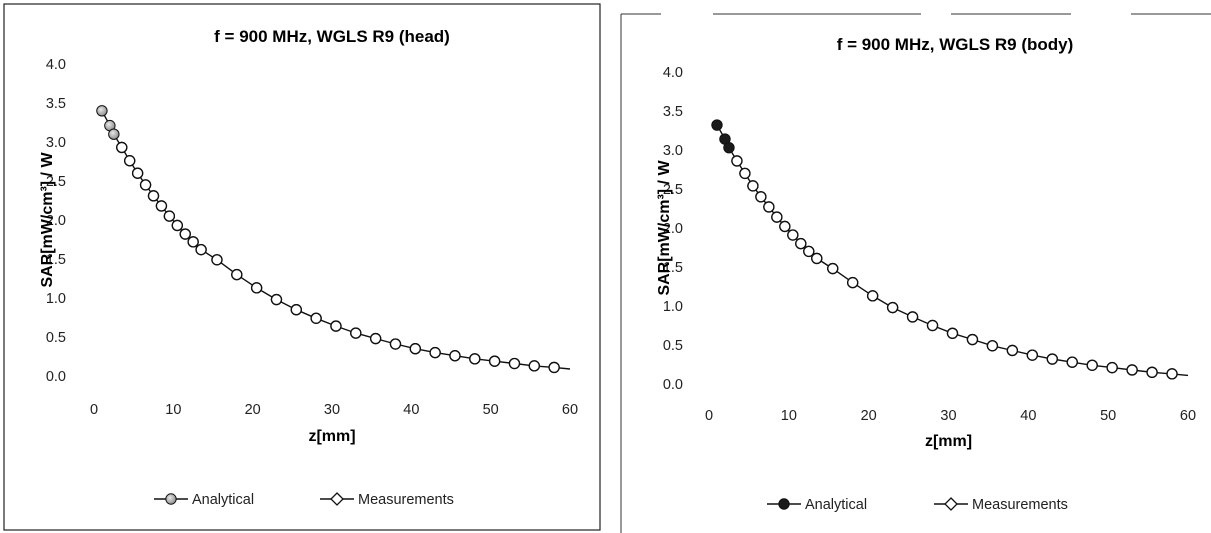 The width and height of the screenshot is (1211, 533). Describe the element at coordinates (253, 410) in the screenshot. I see `x-tick-label: 20` at that location.